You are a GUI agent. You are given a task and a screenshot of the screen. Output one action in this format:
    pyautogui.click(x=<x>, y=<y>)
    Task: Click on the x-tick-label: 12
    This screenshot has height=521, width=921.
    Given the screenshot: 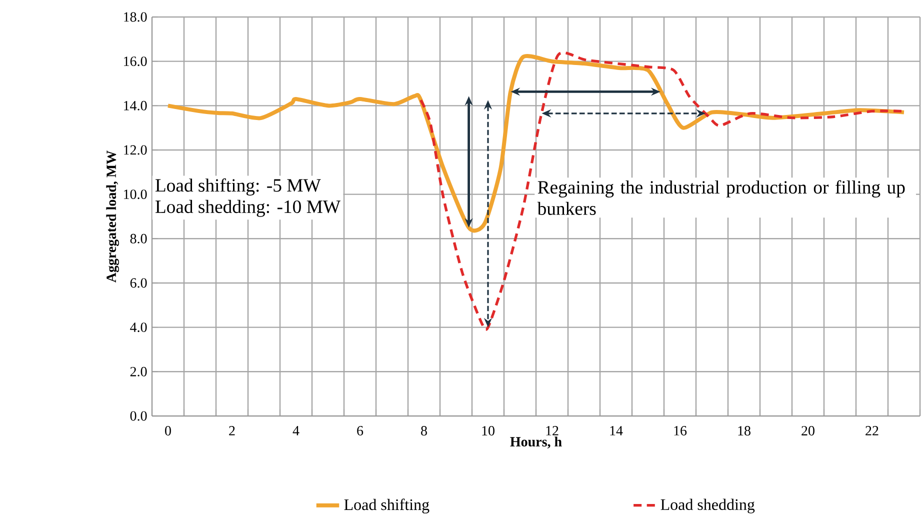 What is the action you would take?
    pyautogui.click(x=552, y=431)
    